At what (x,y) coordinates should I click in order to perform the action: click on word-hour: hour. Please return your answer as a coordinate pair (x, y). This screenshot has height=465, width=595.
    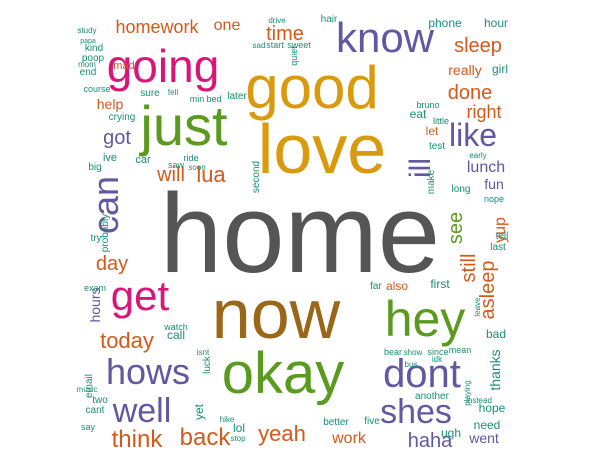
    Looking at the image, I should click on (496, 23).